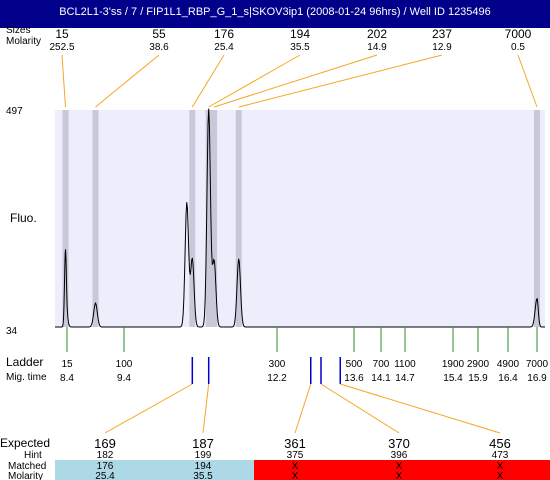 Image resolution: width=550 pixels, height=480 pixels. I want to click on expected-value: 187, so click(203, 443).